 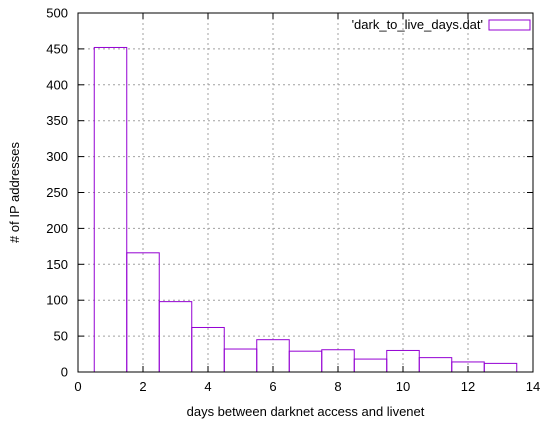 I want to click on legend-swatch, so click(x=509, y=25).